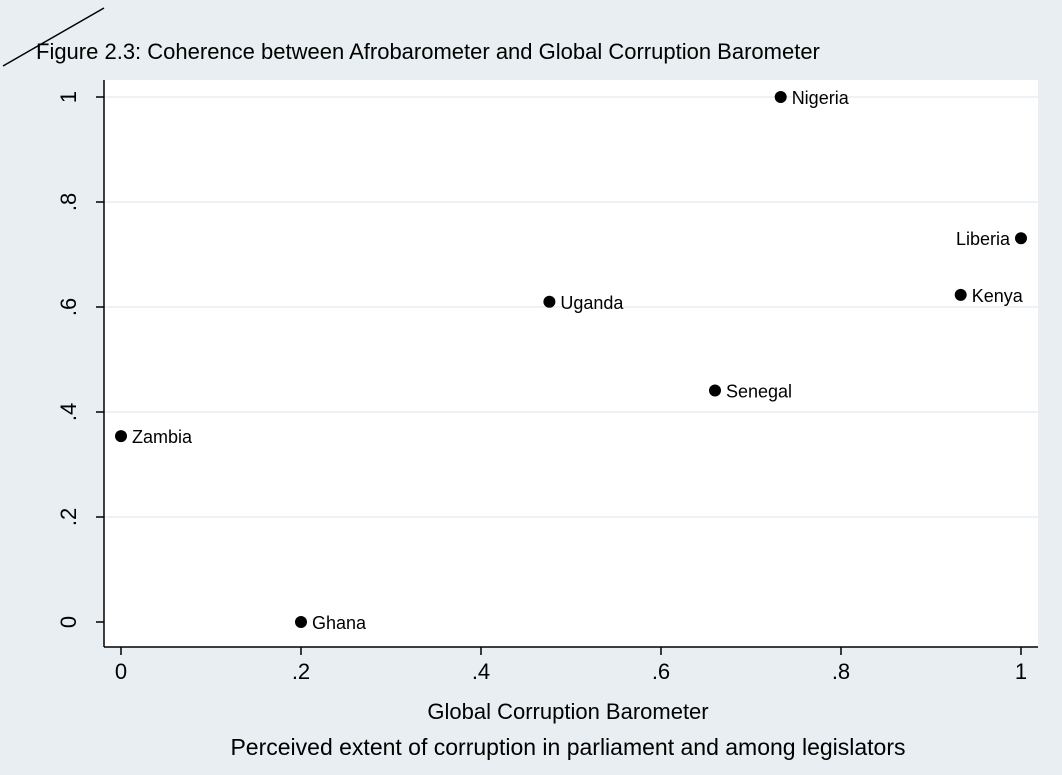 The height and width of the screenshot is (775, 1062). Describe the element at coordinates (80, 359) in the screenshot. I see `y-ticks: 0 .2 .4 .6 .8 1` at that location.